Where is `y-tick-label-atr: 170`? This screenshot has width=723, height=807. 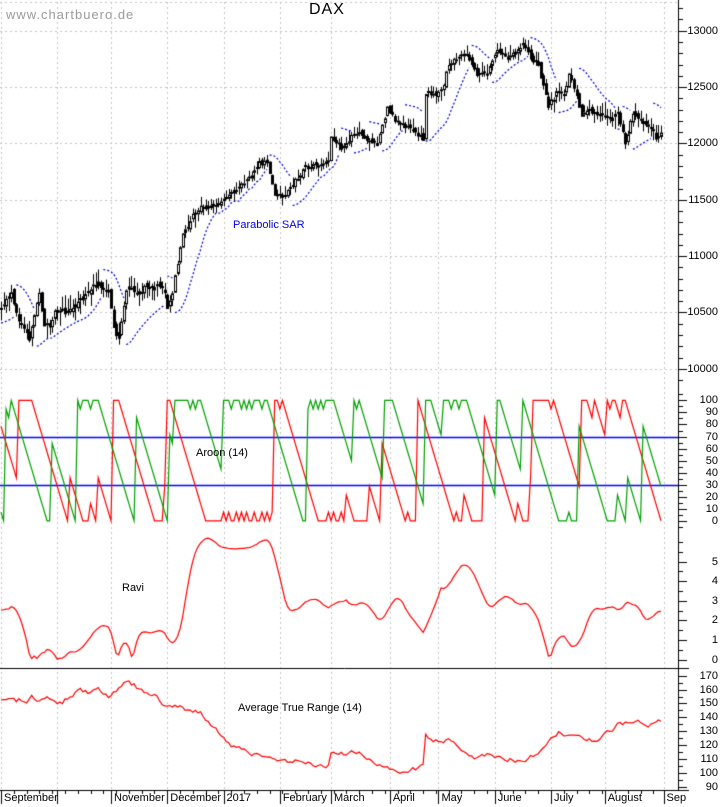 y-tick-label-atr: 170 is located at coordinates (708, 675).